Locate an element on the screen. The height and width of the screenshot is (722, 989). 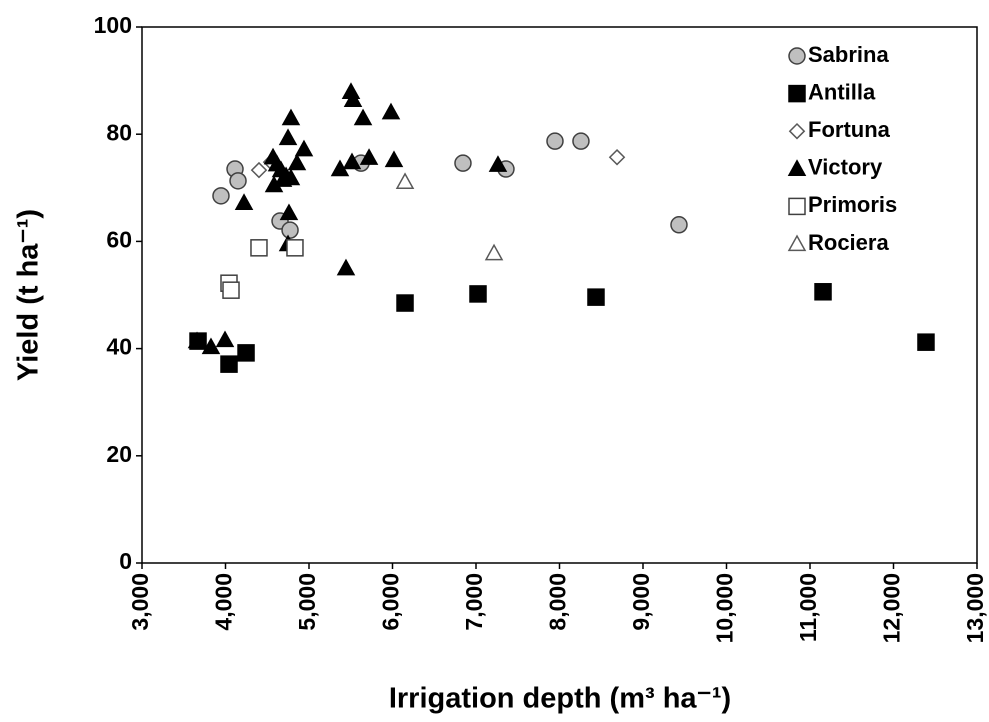
legend-label: Antilla is located at coordinates (842, 91).